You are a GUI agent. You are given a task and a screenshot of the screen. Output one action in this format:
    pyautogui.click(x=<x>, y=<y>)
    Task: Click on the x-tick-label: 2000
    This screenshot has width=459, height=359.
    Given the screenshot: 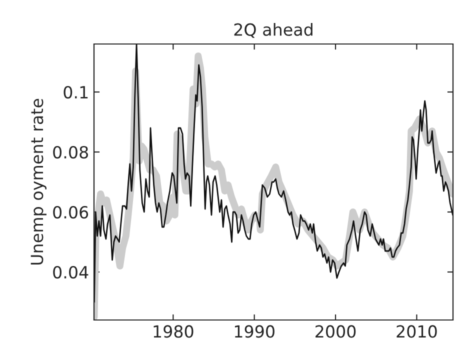 What is the action you would take?
    pyautogui.click(x=336, y=331)
    